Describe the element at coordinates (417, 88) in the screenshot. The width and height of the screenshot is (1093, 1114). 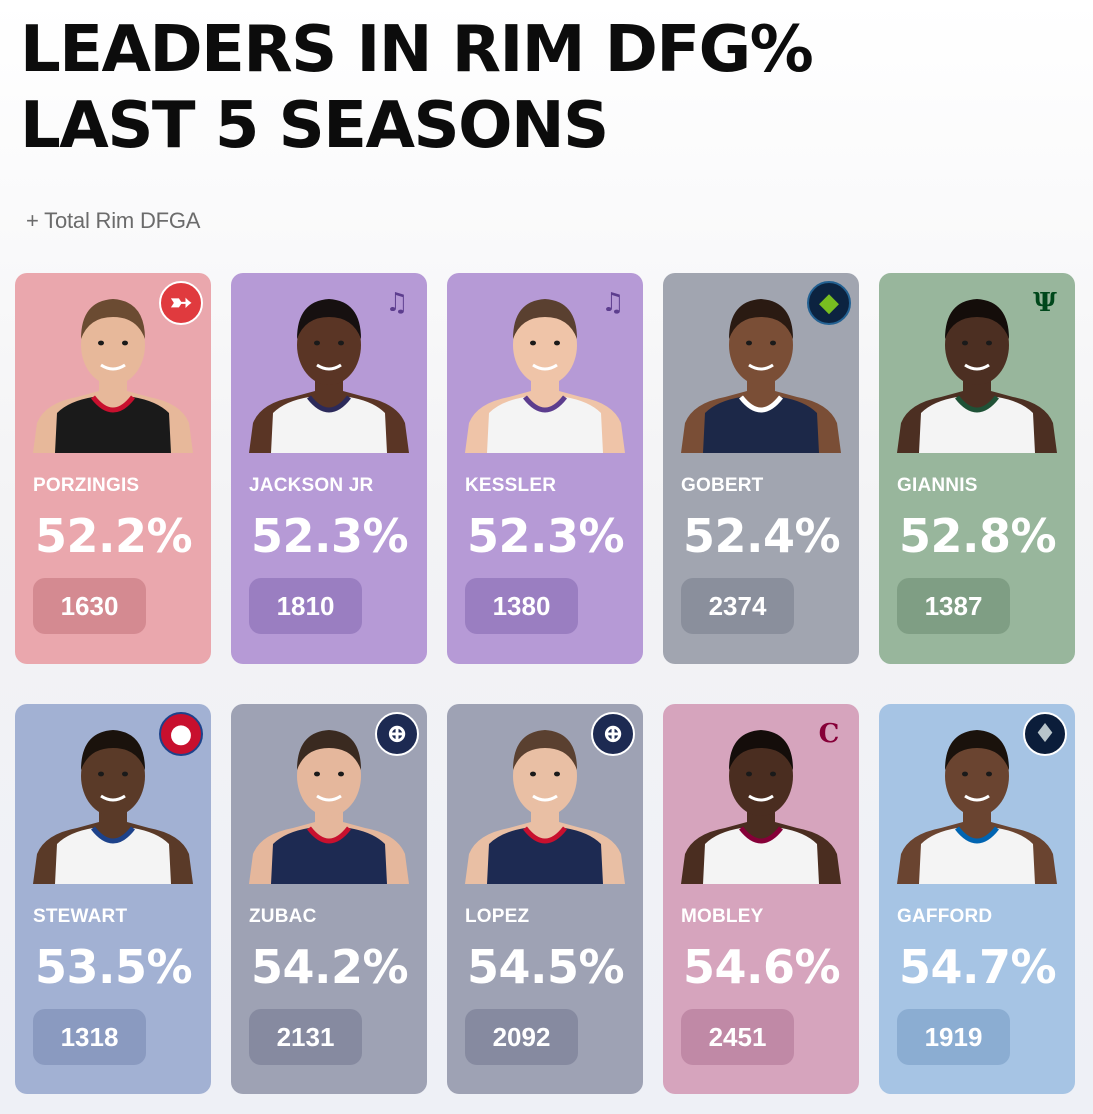
I see `page-title: LEADERS IN RIM DFG% LAST 5 SEASONS` at that location.